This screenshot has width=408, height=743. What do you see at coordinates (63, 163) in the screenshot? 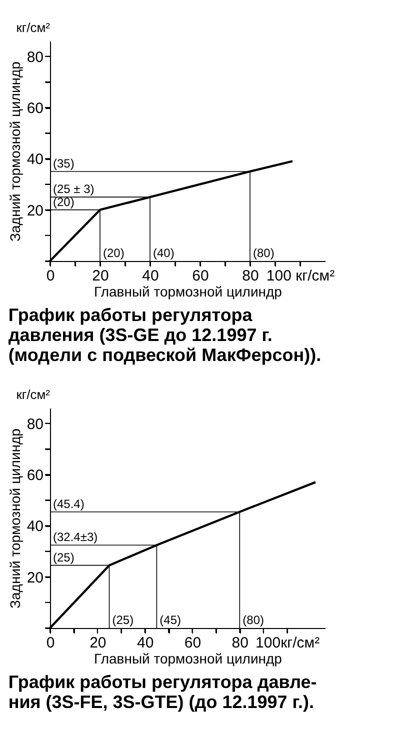
I see `annotation: (35)` at bounding box center [63, 163].